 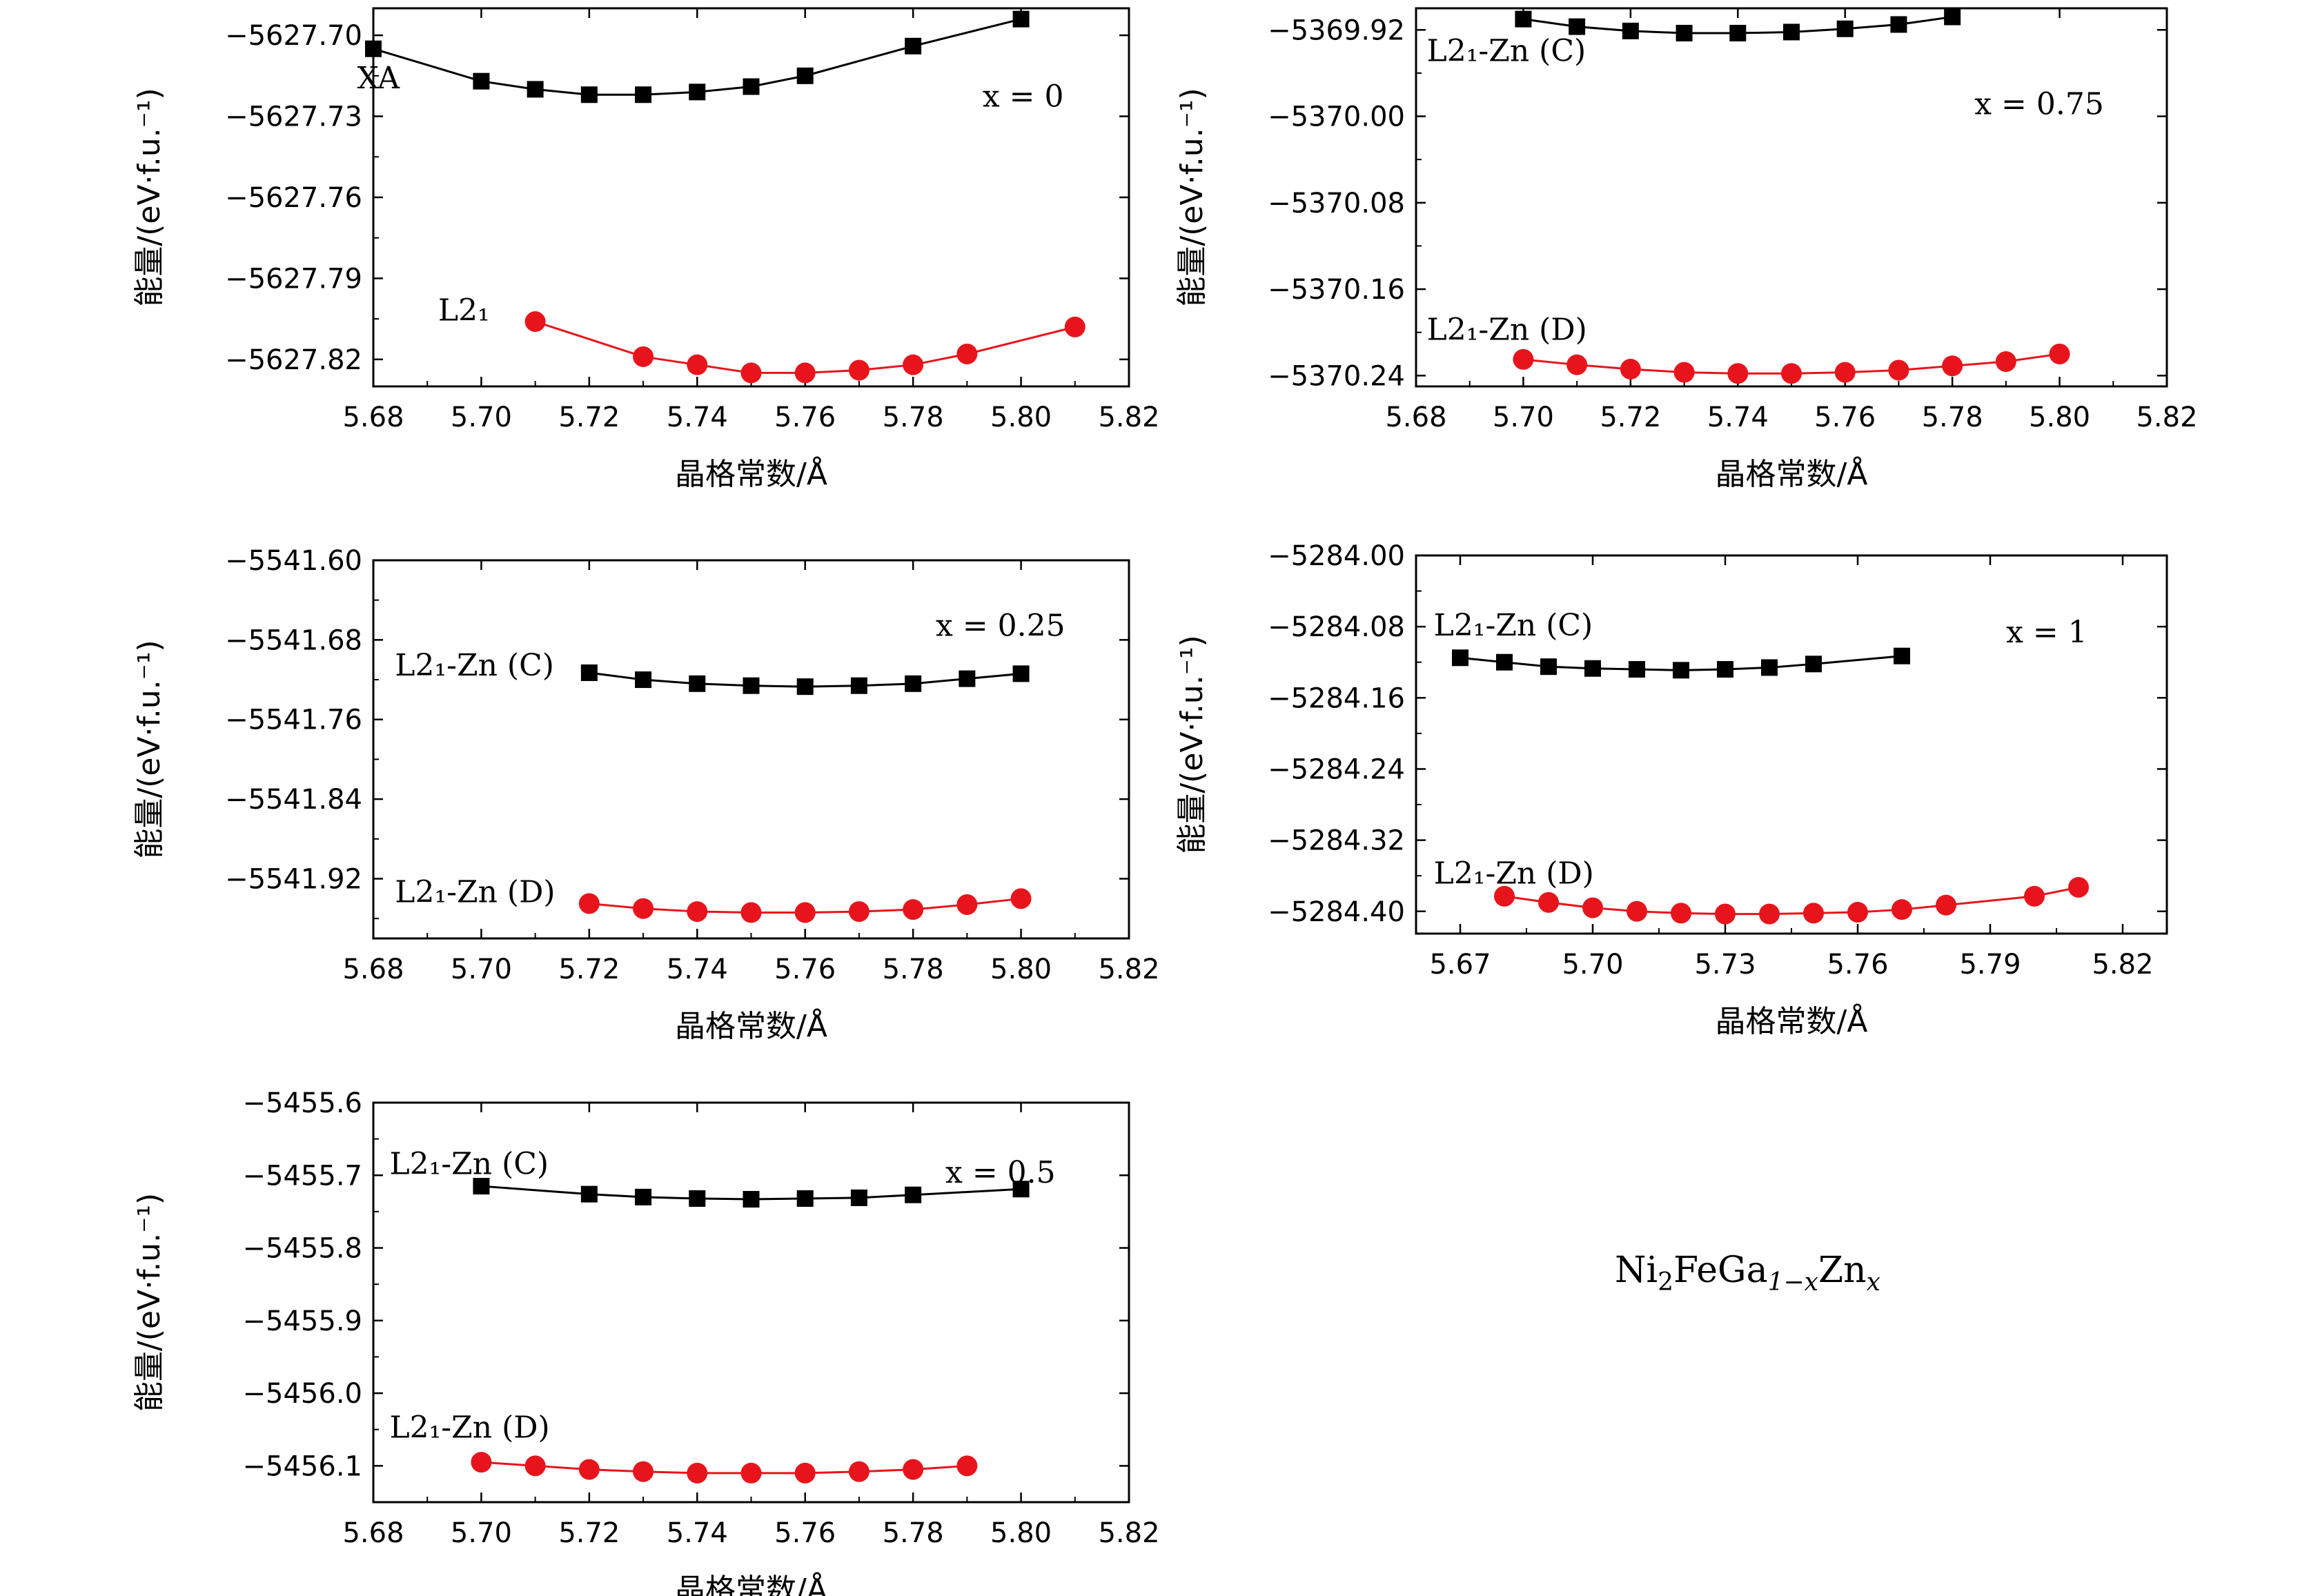 What do you see at coordinates (1748, 1273) in the screenshot?
I see `figure-caption: Ni2FeGa1−xZnx` at bounding box center [1748, 1273].